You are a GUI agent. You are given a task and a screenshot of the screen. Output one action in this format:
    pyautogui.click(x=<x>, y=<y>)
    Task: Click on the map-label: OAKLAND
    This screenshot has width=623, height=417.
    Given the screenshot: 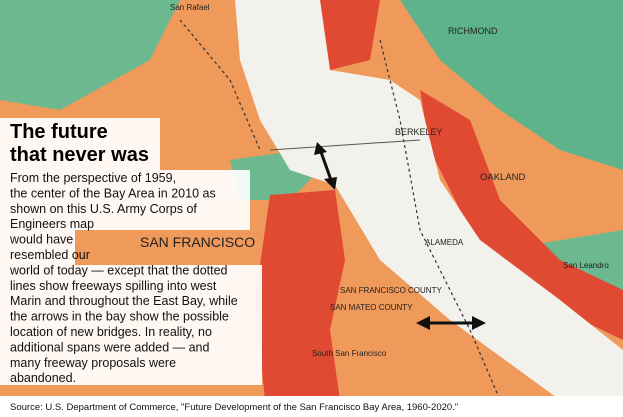 What is the action you would take?
    pyautogui.click(x=503, y=177)
    